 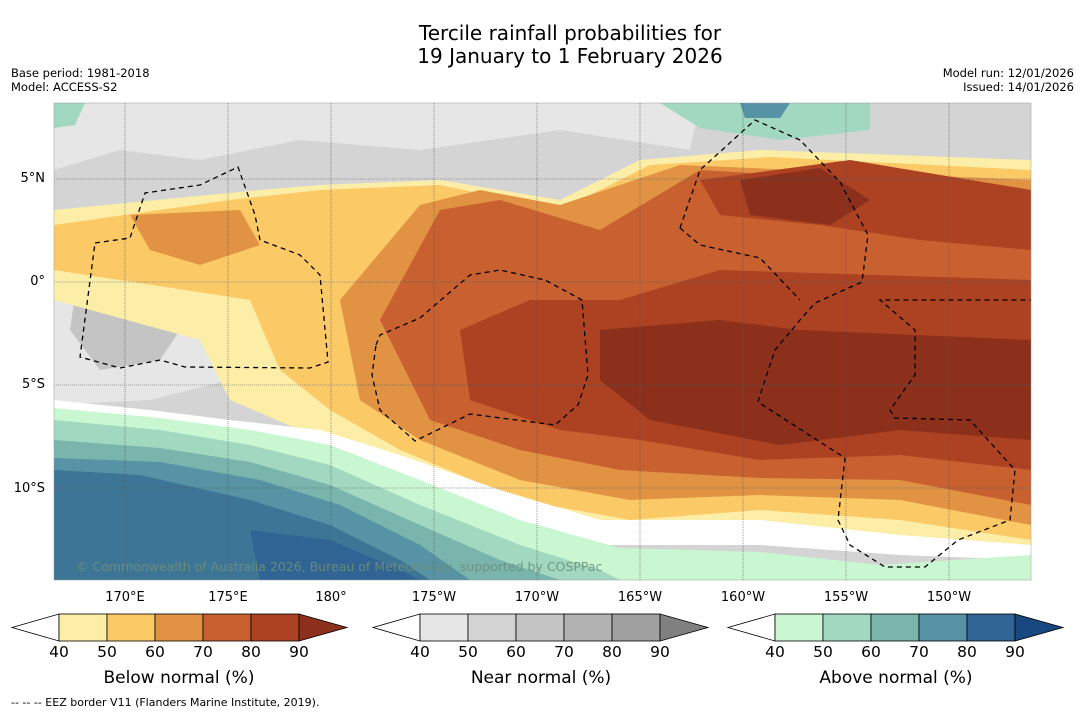 What do you see at coordinates (80, 73) in the screenshot?
I see `base-period: Base period: 1981-2018` at bounding box center [80, 73].